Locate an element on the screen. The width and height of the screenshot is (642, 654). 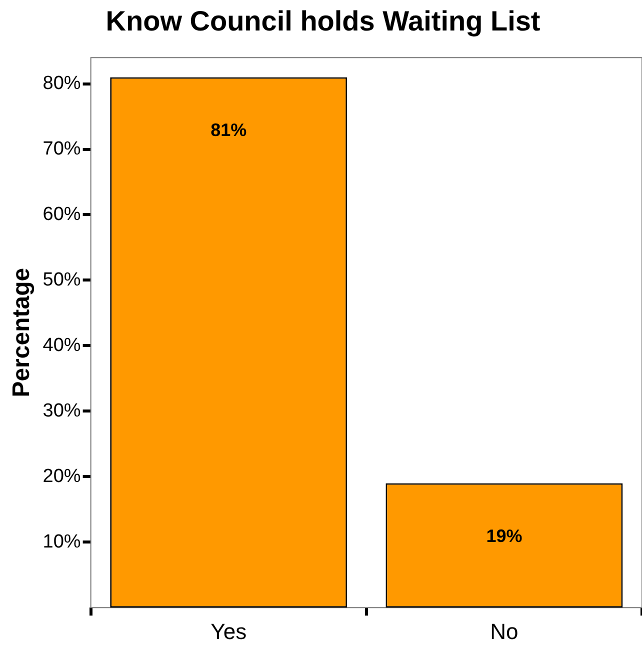
y-axis-title: Percentage is located at coordinates (22, 333).